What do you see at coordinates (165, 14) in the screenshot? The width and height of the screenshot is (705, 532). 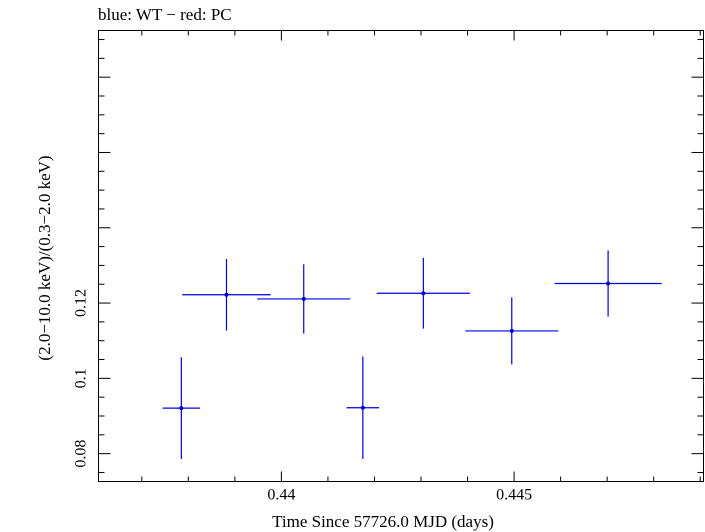 I see `chart-title: blue: WT − red: PC` at bounding box center [165, 14].